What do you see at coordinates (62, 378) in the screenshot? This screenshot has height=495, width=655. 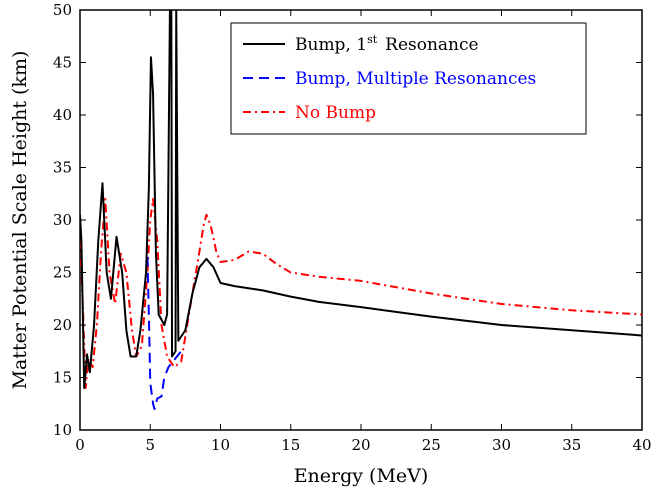 I see `y-tick-label-1: 15` at bounding box center [62, 378].